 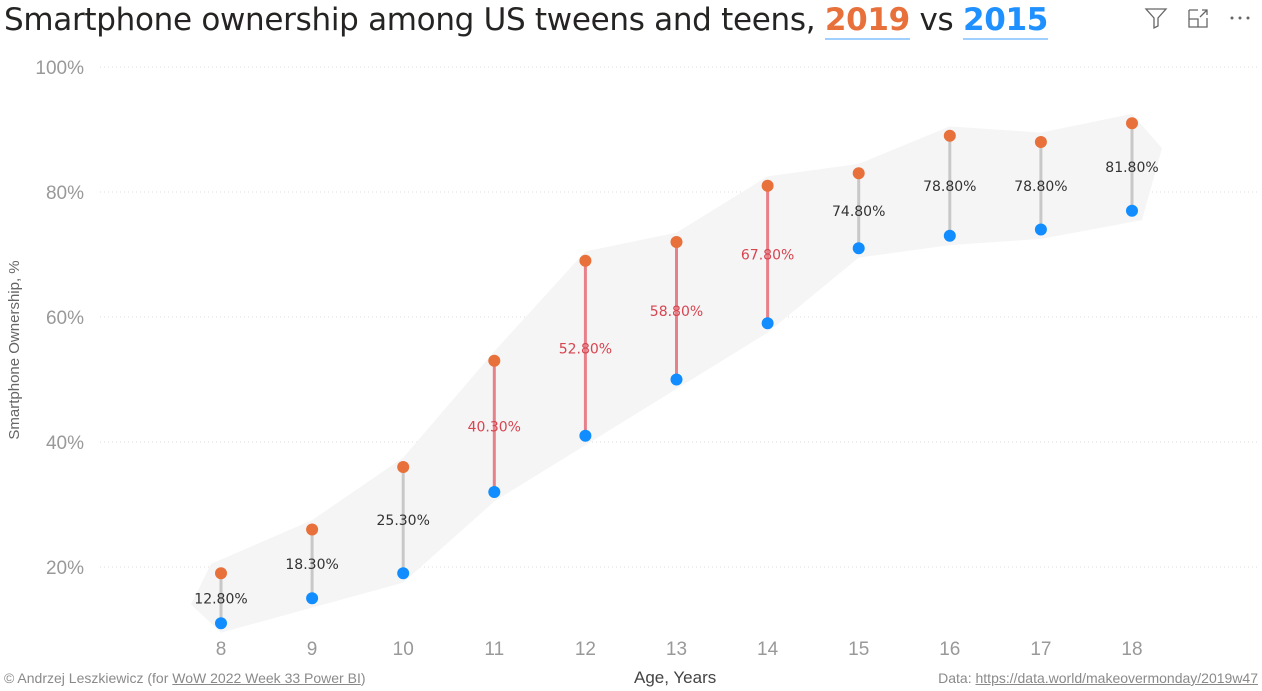 What do you see at coordinates (65, 193) in the screenshot?
I see `y-tick-label: 80%` at bounding box center [65, 193].